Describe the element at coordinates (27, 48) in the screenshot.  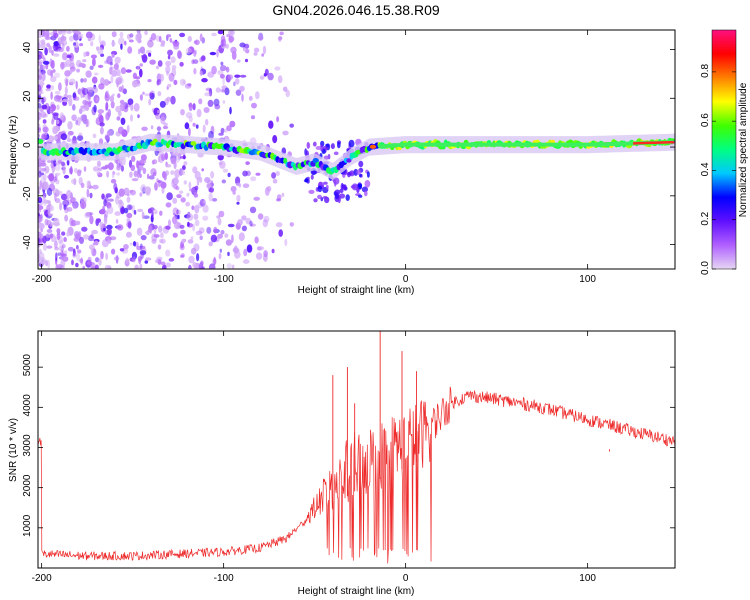
I see `spectrogram-ytick-label: 40` at that location.